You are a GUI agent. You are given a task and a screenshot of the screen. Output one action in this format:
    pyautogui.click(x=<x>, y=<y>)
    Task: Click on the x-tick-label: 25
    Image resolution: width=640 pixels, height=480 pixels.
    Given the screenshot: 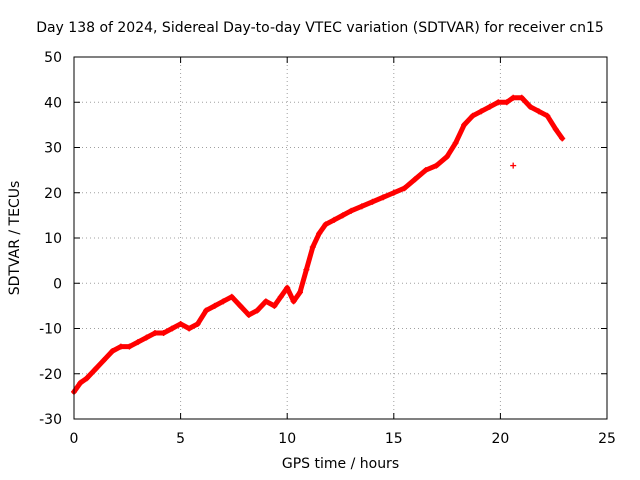 What is the action you would take?
    pyautogui.click(x=607, y=439)
    